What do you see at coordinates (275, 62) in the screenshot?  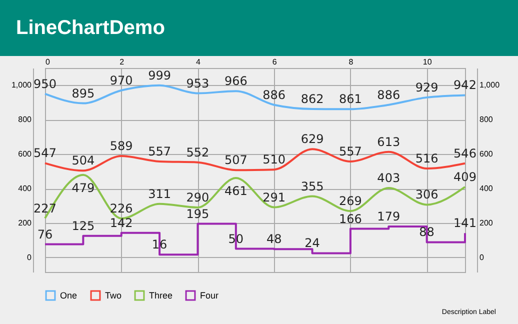 I see `x-tick-label: 6` at bounding box center [275, 62].